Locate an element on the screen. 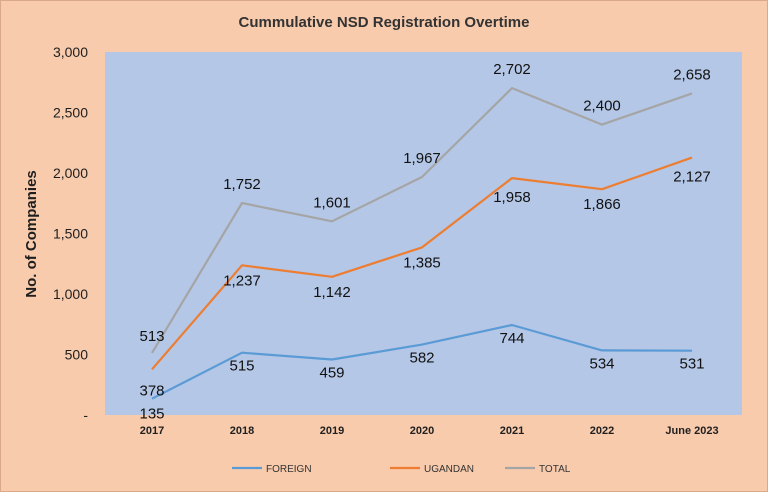  x-tick-label: 2020 is located at coordinates (422, 431).